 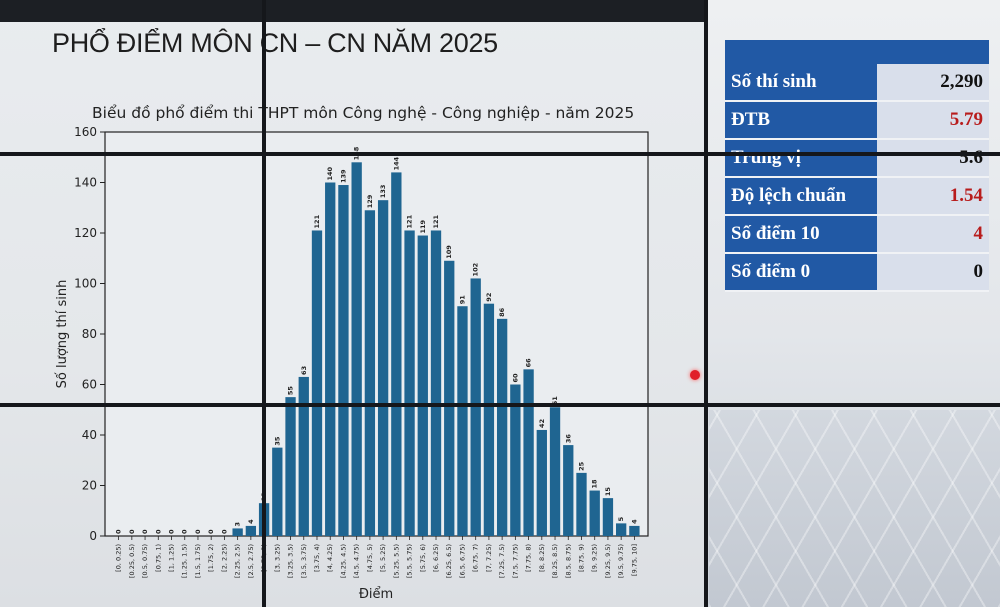 What do you see at coordinates (93, 536) in the screenshot?
I see `y-tick-label: 0` at bounding box center [93, 536].